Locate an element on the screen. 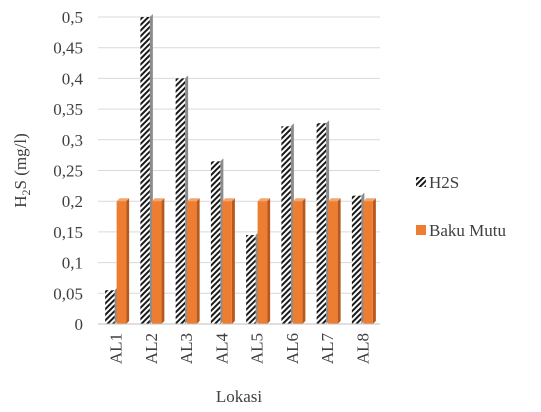 This screenshot has height=412, width=541. bar-h2s-al7 is located at coordinates (323, 222).